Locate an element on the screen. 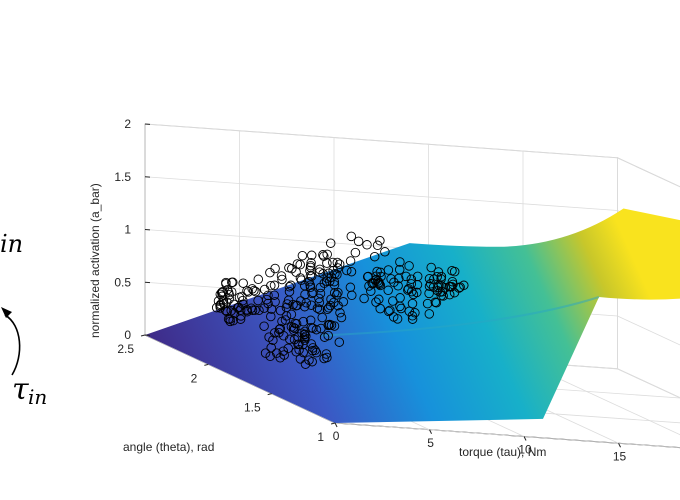  back-wall-theta is located at coordinates (648, 278).